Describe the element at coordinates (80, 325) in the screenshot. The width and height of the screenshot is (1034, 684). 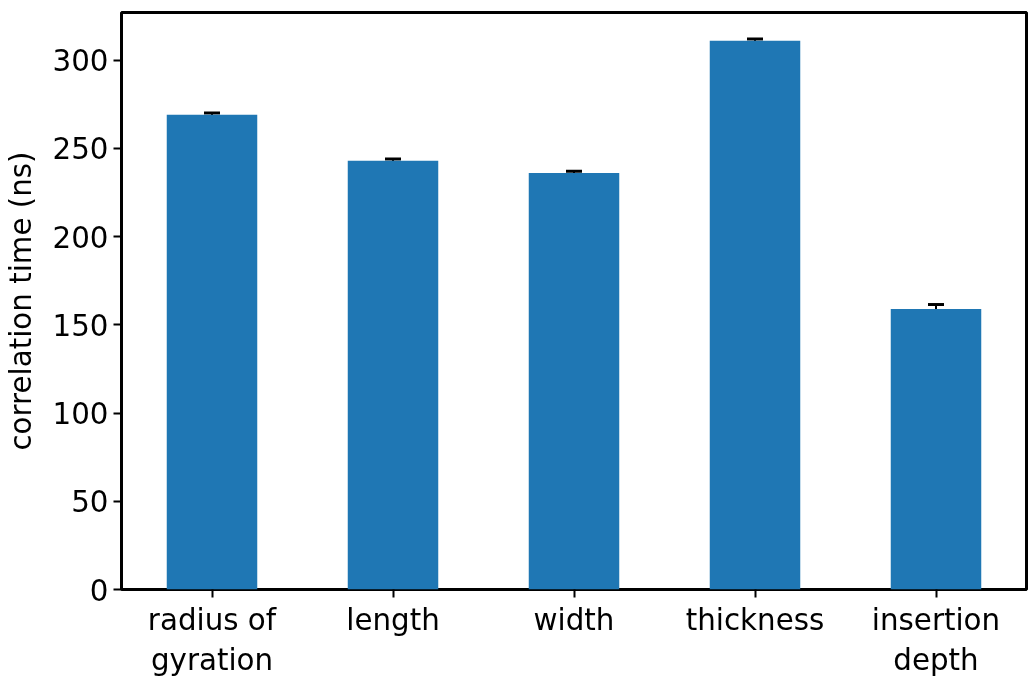
I see `y-tick-label: 150` at that location.